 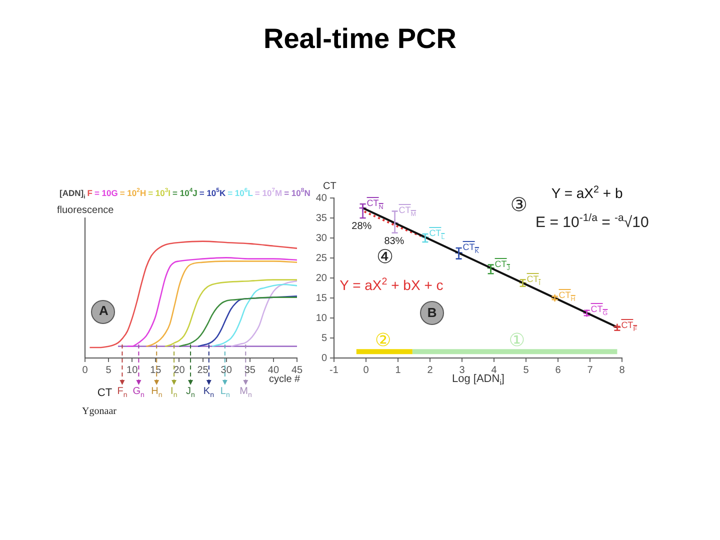 What do you see at coordinates (185, 193) in the screenshot?
I see `text: = 10$^{4}$J` at bounding box center [185, 193].